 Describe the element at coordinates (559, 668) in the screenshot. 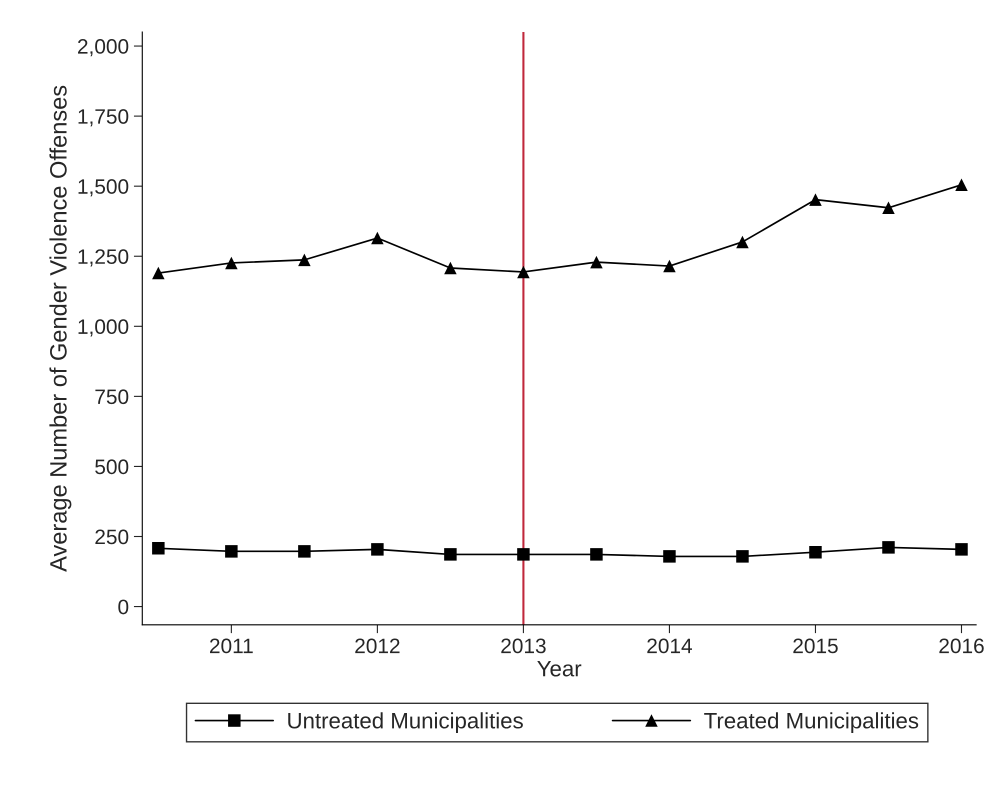

I see `x-axis-title: Year` at that location.